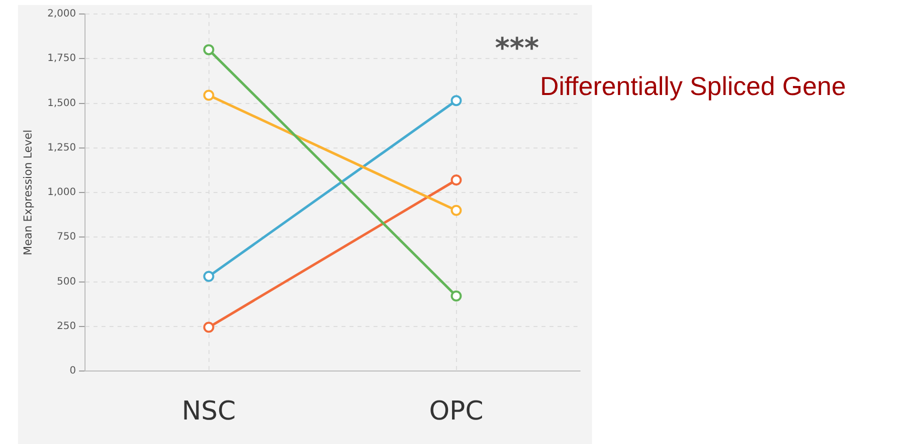 The width and height of the screenshot is (905, 444). What do you see at coordinates (61, 14) in the screenshot?
I see `y-tick-label: 2,000` at bounding box center [61, 14].